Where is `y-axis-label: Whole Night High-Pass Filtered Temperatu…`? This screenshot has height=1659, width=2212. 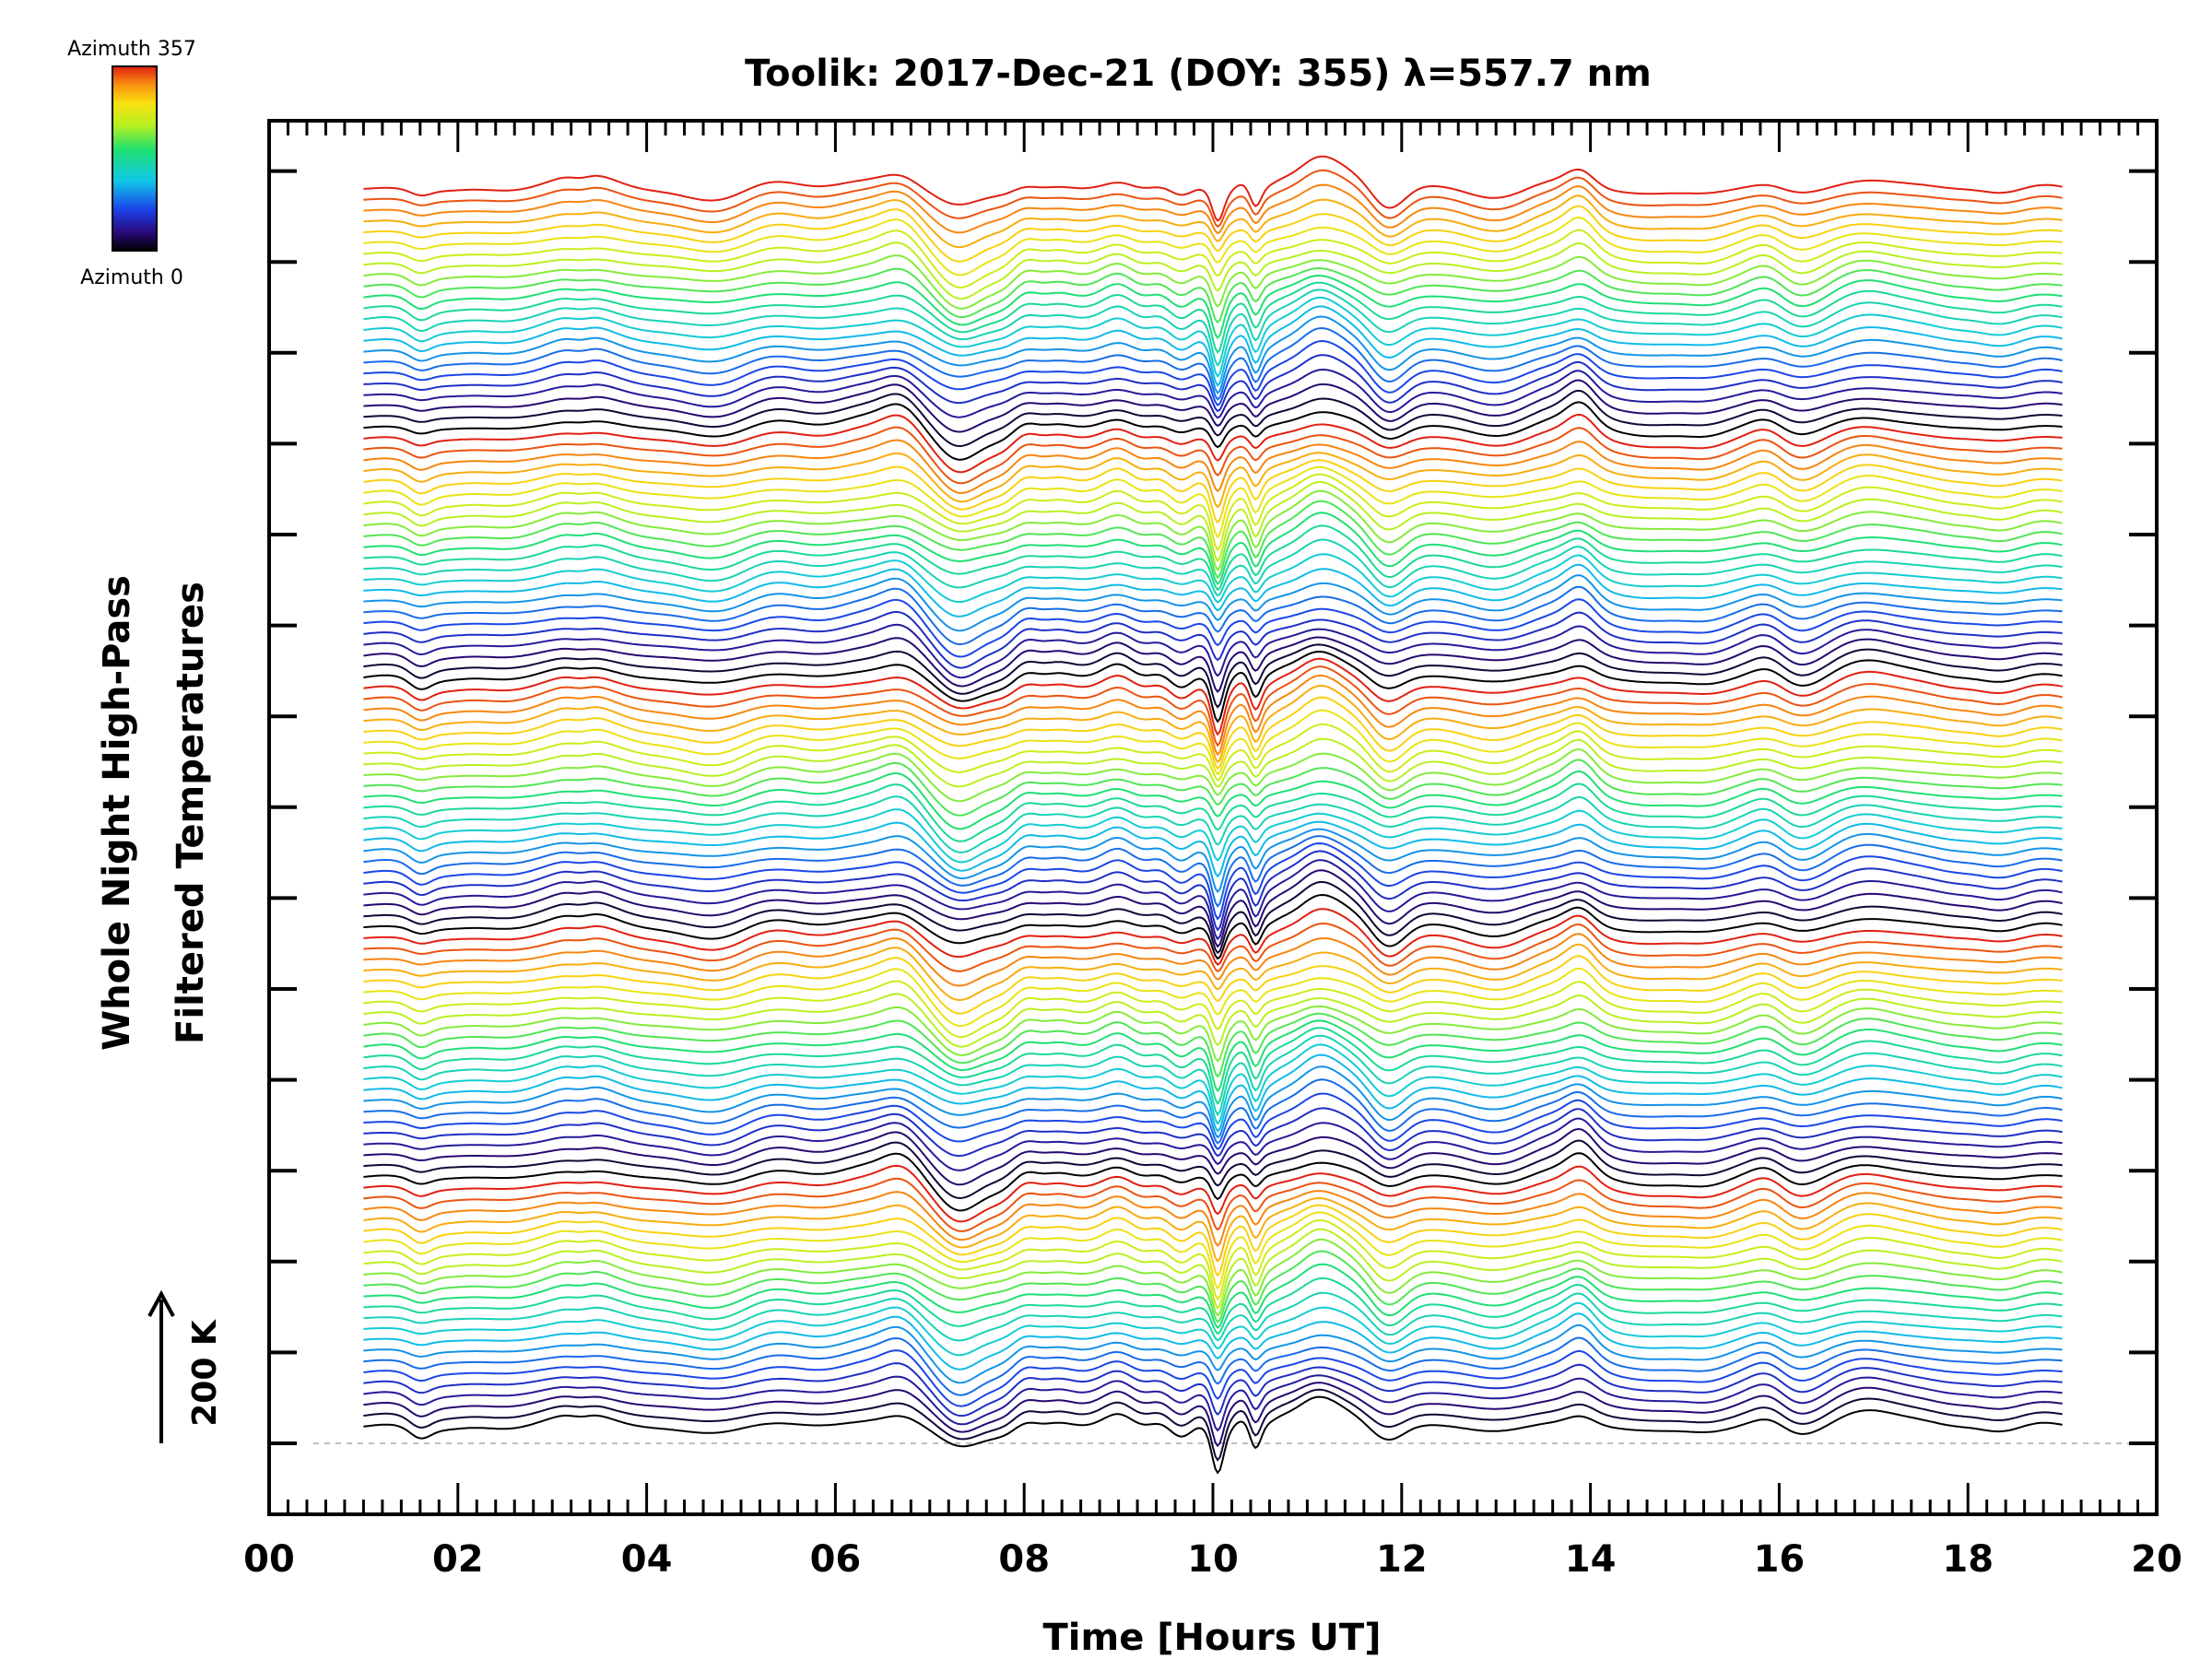
y-axis-label: Whole Night High-Pass Filtered Temperatu… is located at coordinates (154, 813).